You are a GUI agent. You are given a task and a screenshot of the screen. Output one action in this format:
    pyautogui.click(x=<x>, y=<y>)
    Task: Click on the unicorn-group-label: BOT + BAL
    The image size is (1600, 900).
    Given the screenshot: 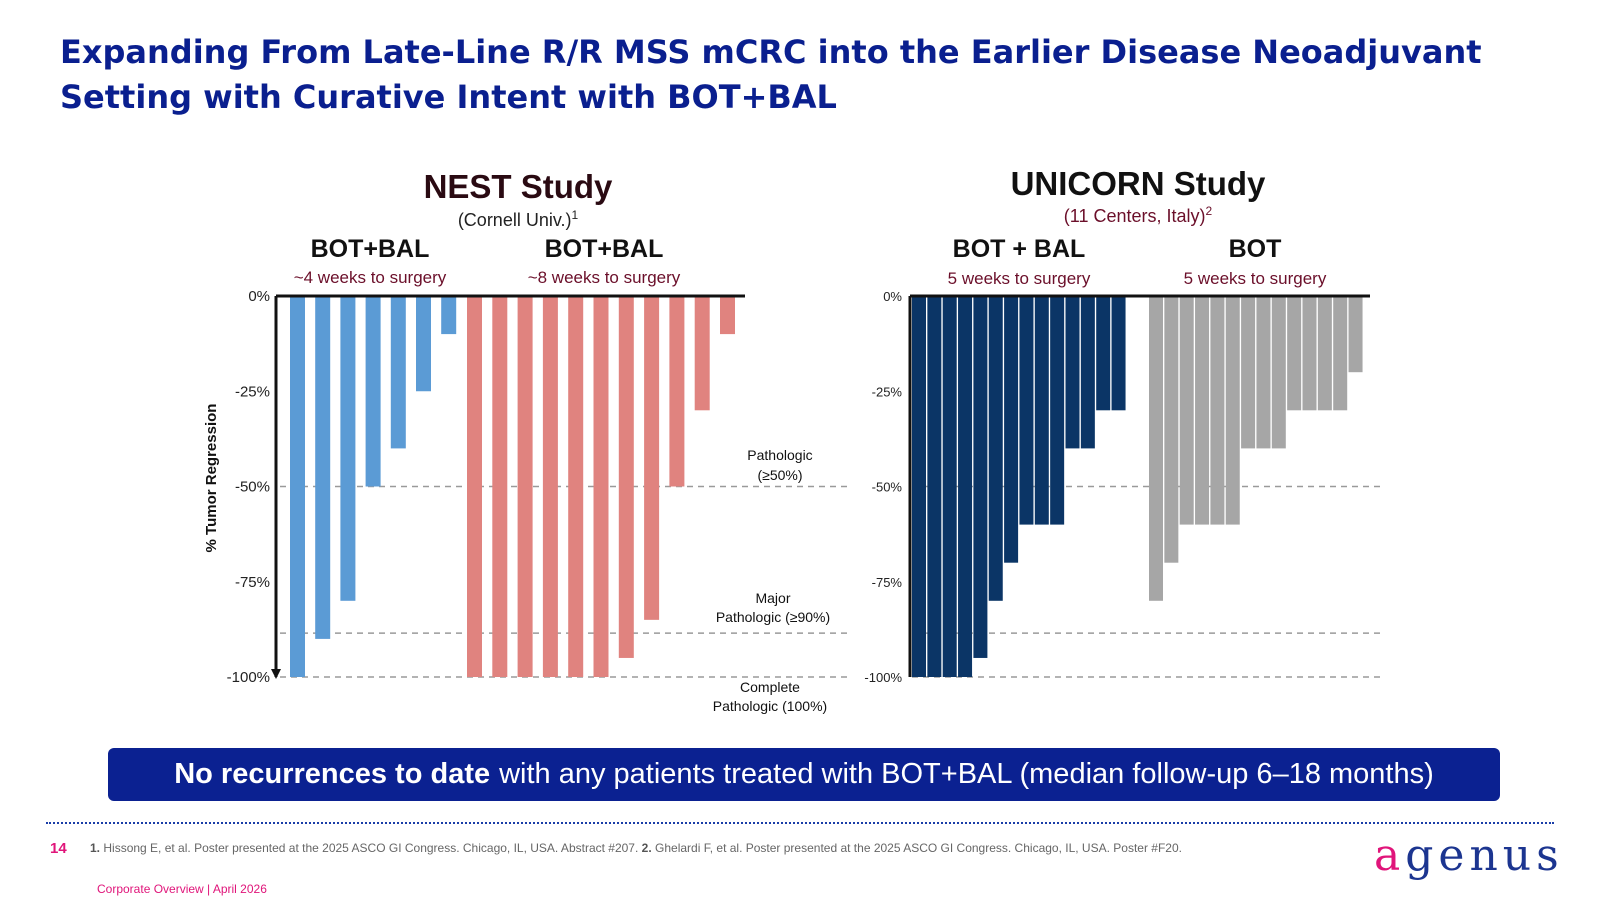 What is the action you would take?
    pyautogui.click(x=1019, y=249)
    